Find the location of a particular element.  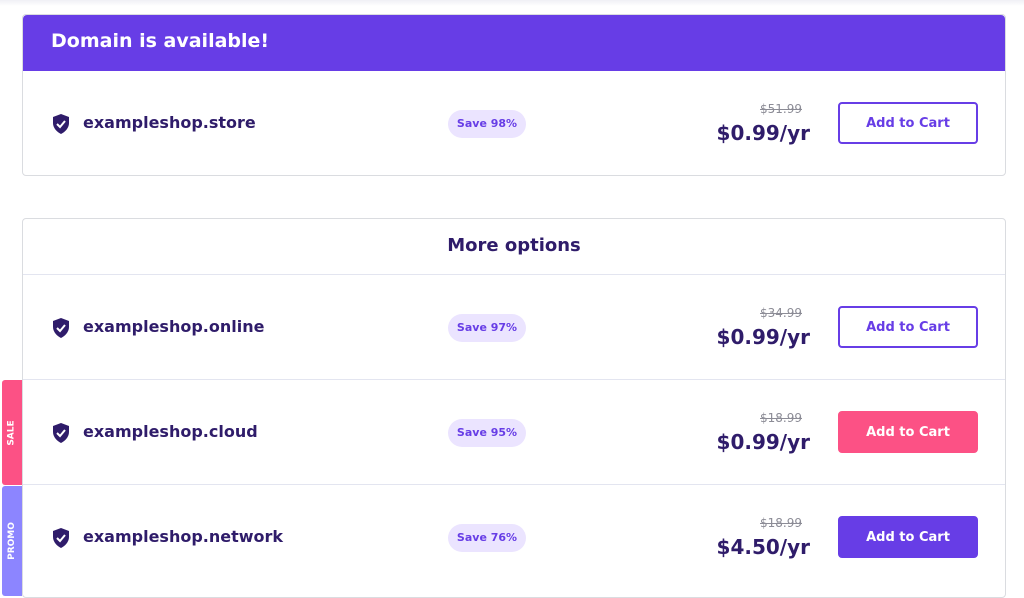

available-title: Domain is available! is located at coordinates (514, 43).